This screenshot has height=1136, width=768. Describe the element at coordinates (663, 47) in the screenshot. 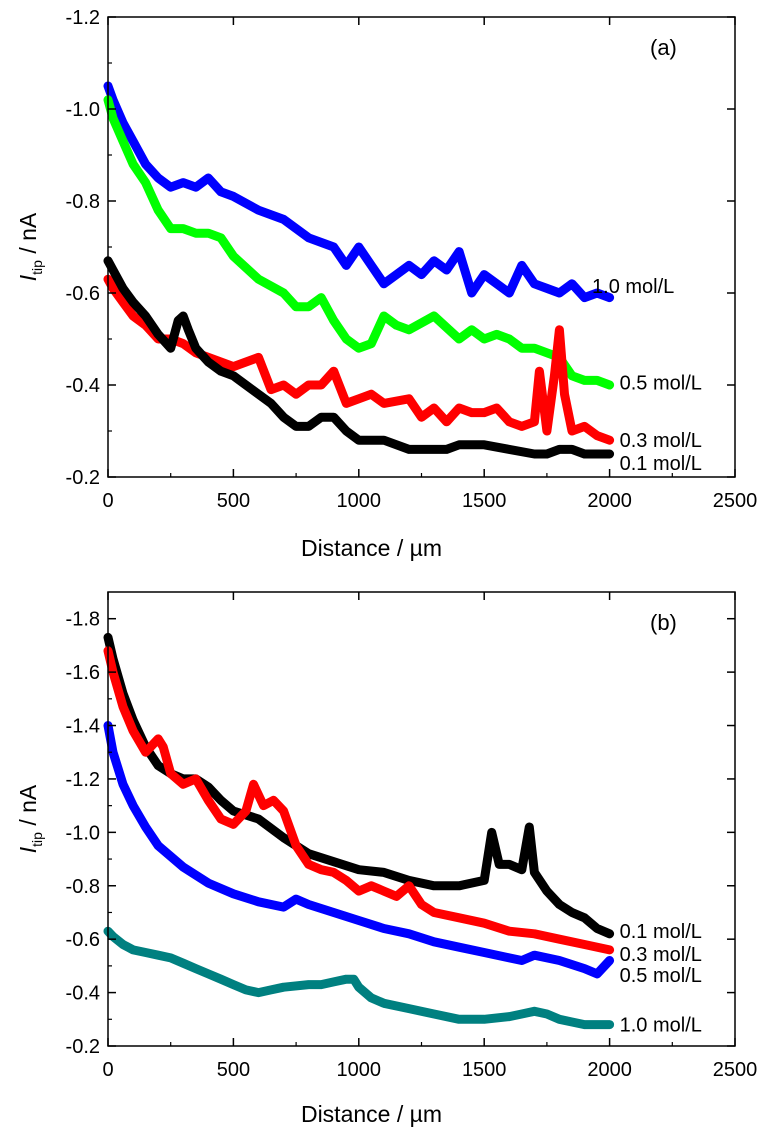

I see `panel-label: (a)` at that location.